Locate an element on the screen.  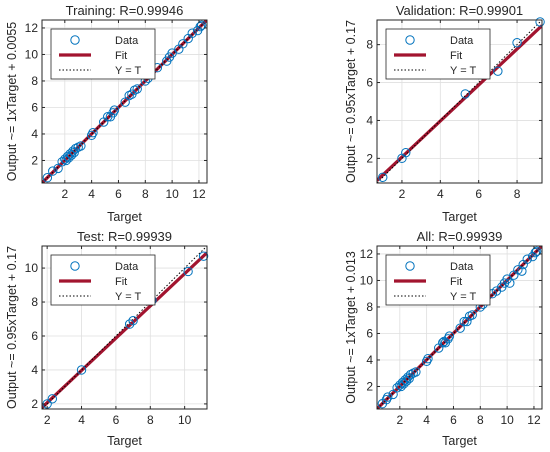
panel-title: Training: R=0.99946 is located at coordinates (125, 10).